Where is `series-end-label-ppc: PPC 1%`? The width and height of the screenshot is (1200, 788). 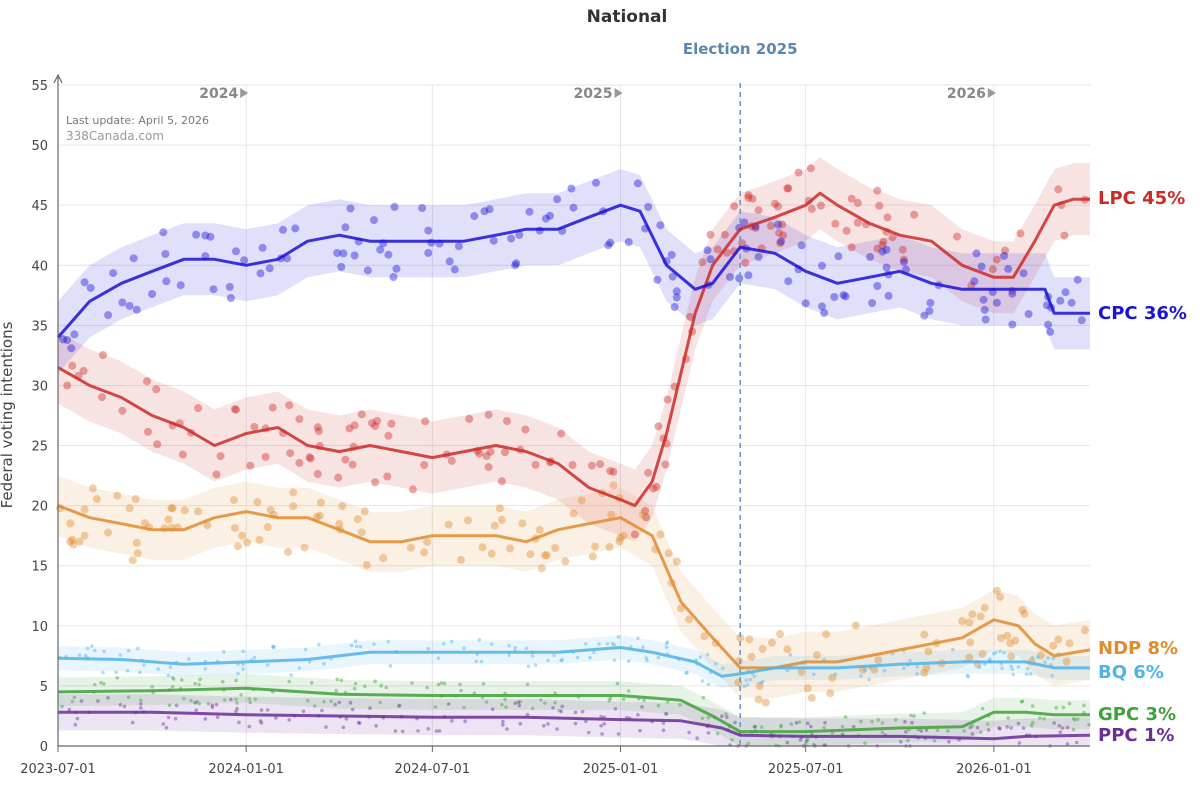
series-end-label-ppc: PPC 1% is located at coordinates (1136, 735).